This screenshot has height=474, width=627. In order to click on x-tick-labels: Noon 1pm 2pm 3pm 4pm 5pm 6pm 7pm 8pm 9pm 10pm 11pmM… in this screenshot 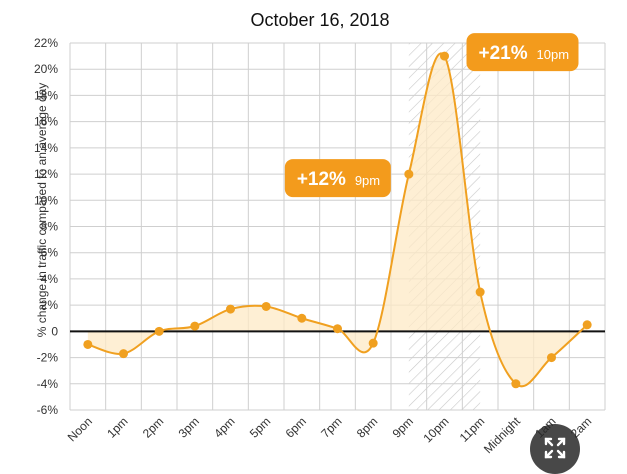, I will do `click(330, 435)`.